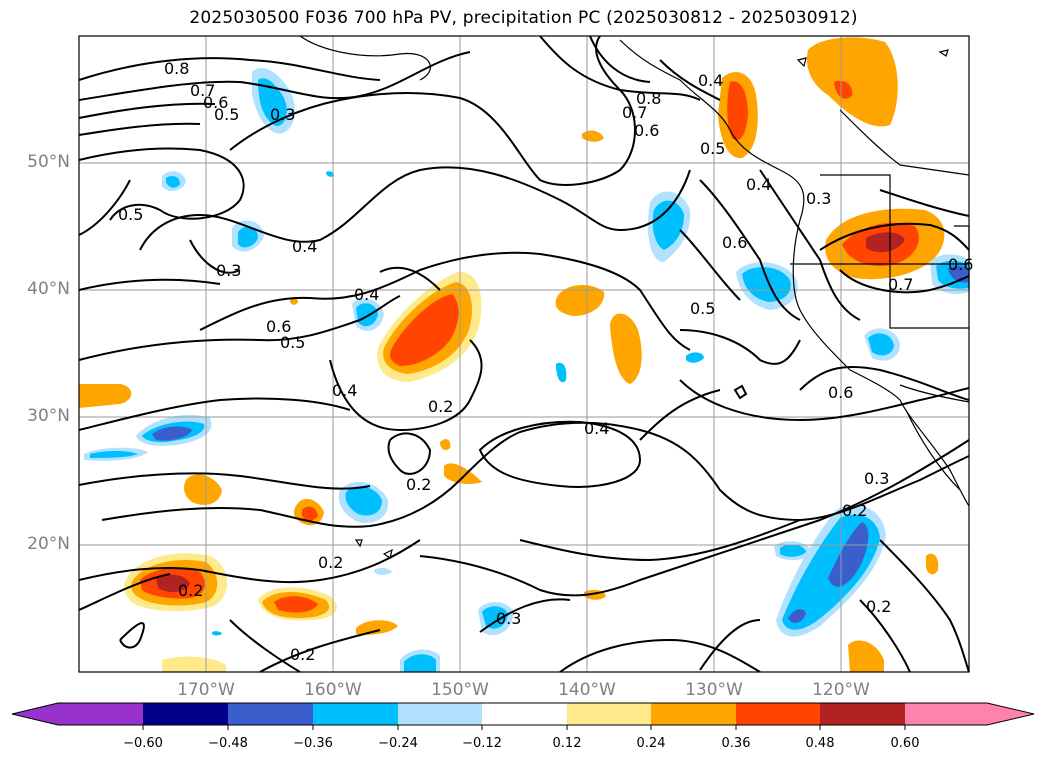 The height and width of the screenshot is (765, 1047). Describe the element at coordinates (206, 690) in the screenshot. I see `lon-label-170w: 170°W` at that location.